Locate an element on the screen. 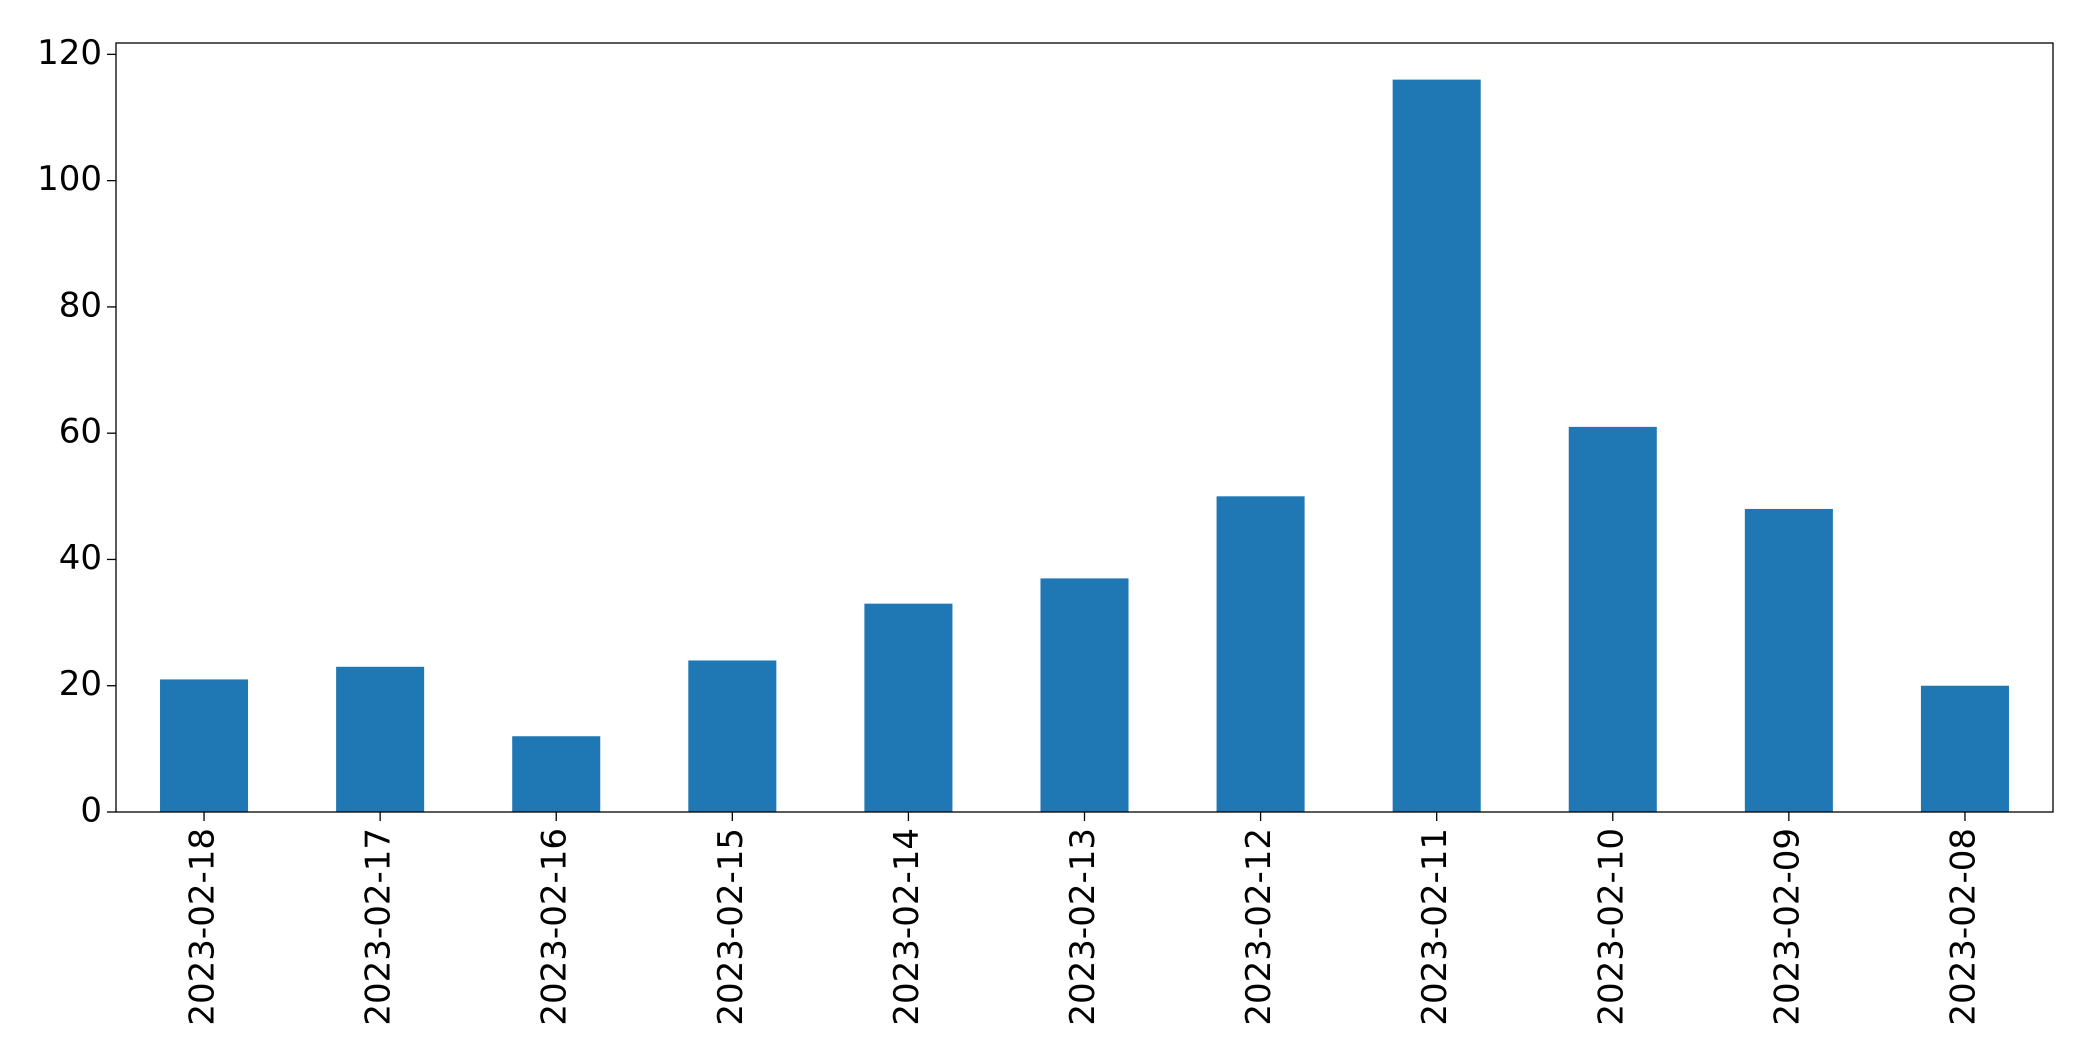  y-tick-label: 60 is located at coordinates (80, 432).